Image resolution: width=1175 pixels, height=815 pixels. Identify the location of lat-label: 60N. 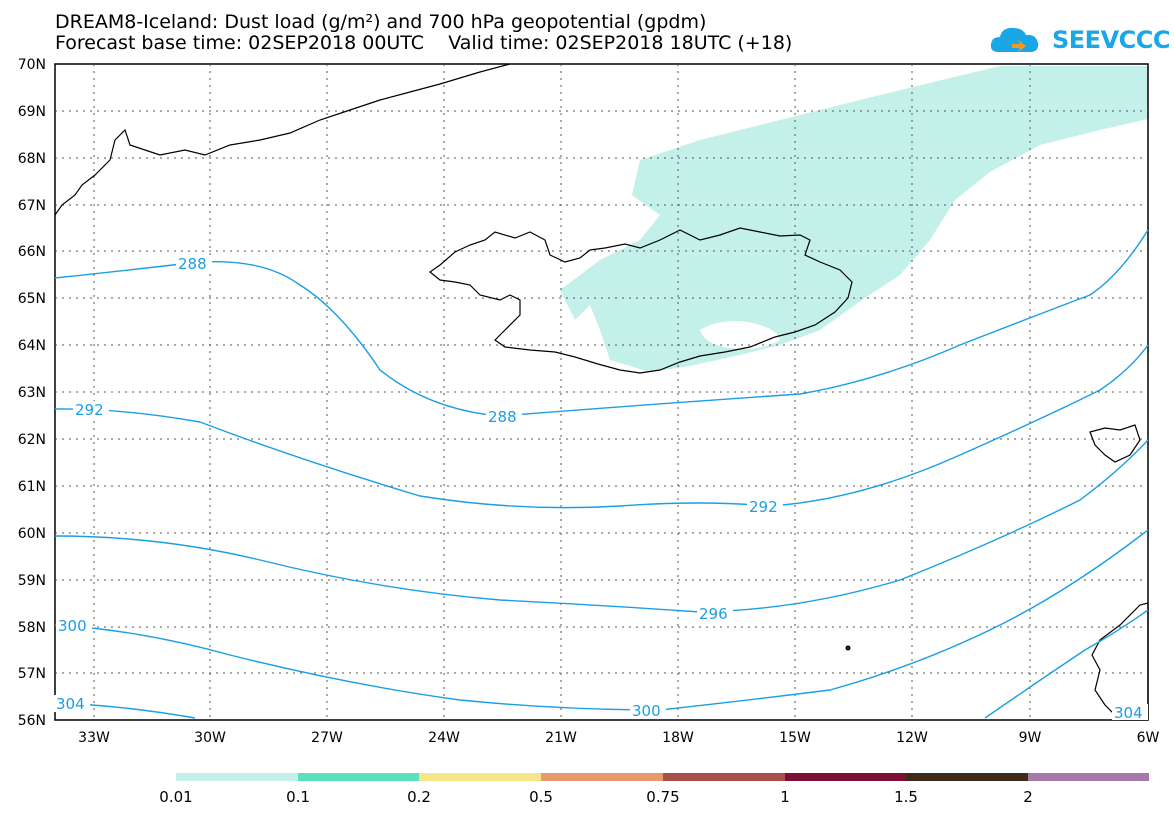
(32, 534).